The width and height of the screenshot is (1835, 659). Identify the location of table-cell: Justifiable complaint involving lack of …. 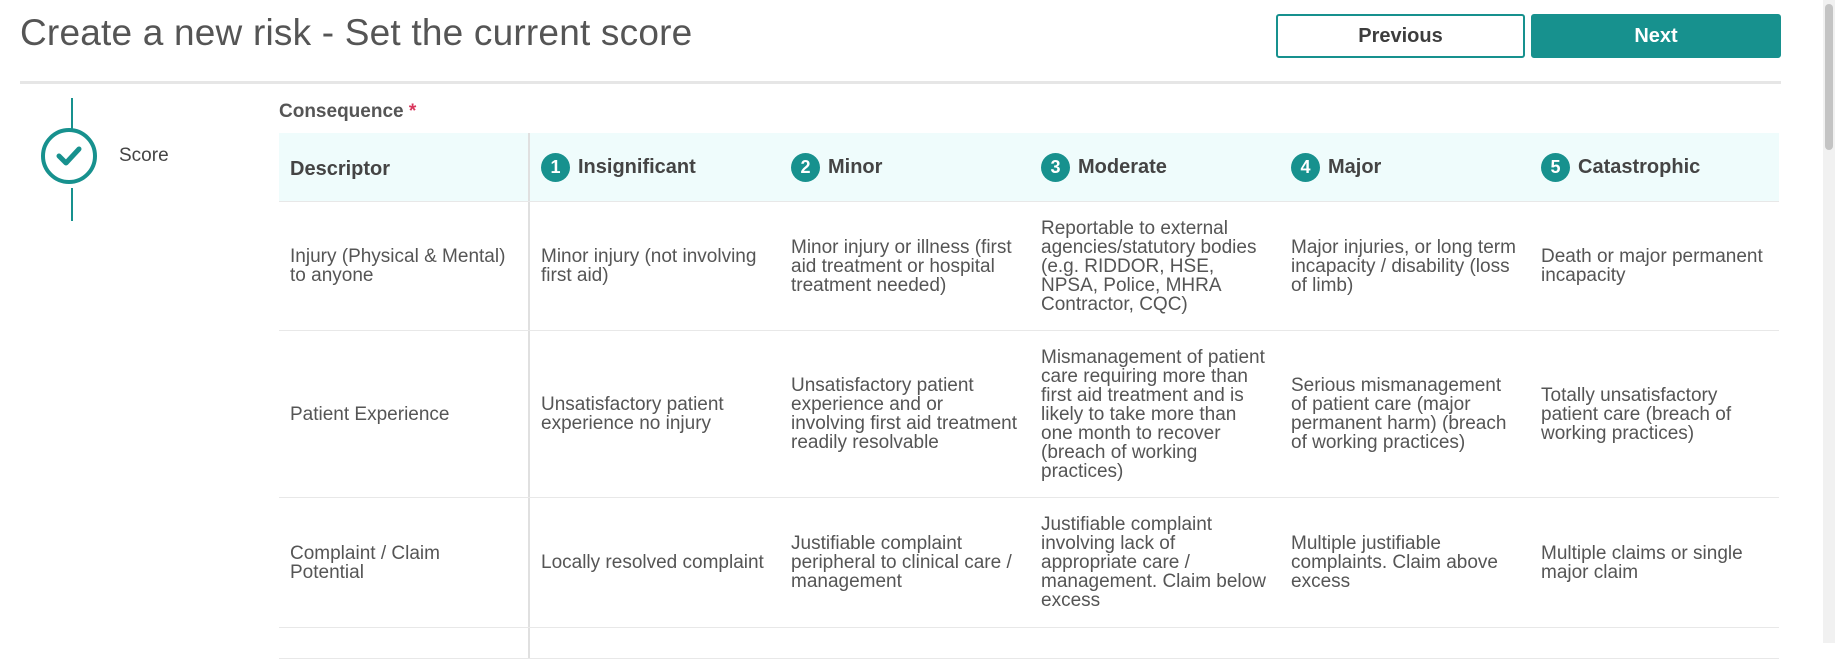
(1153, 562).